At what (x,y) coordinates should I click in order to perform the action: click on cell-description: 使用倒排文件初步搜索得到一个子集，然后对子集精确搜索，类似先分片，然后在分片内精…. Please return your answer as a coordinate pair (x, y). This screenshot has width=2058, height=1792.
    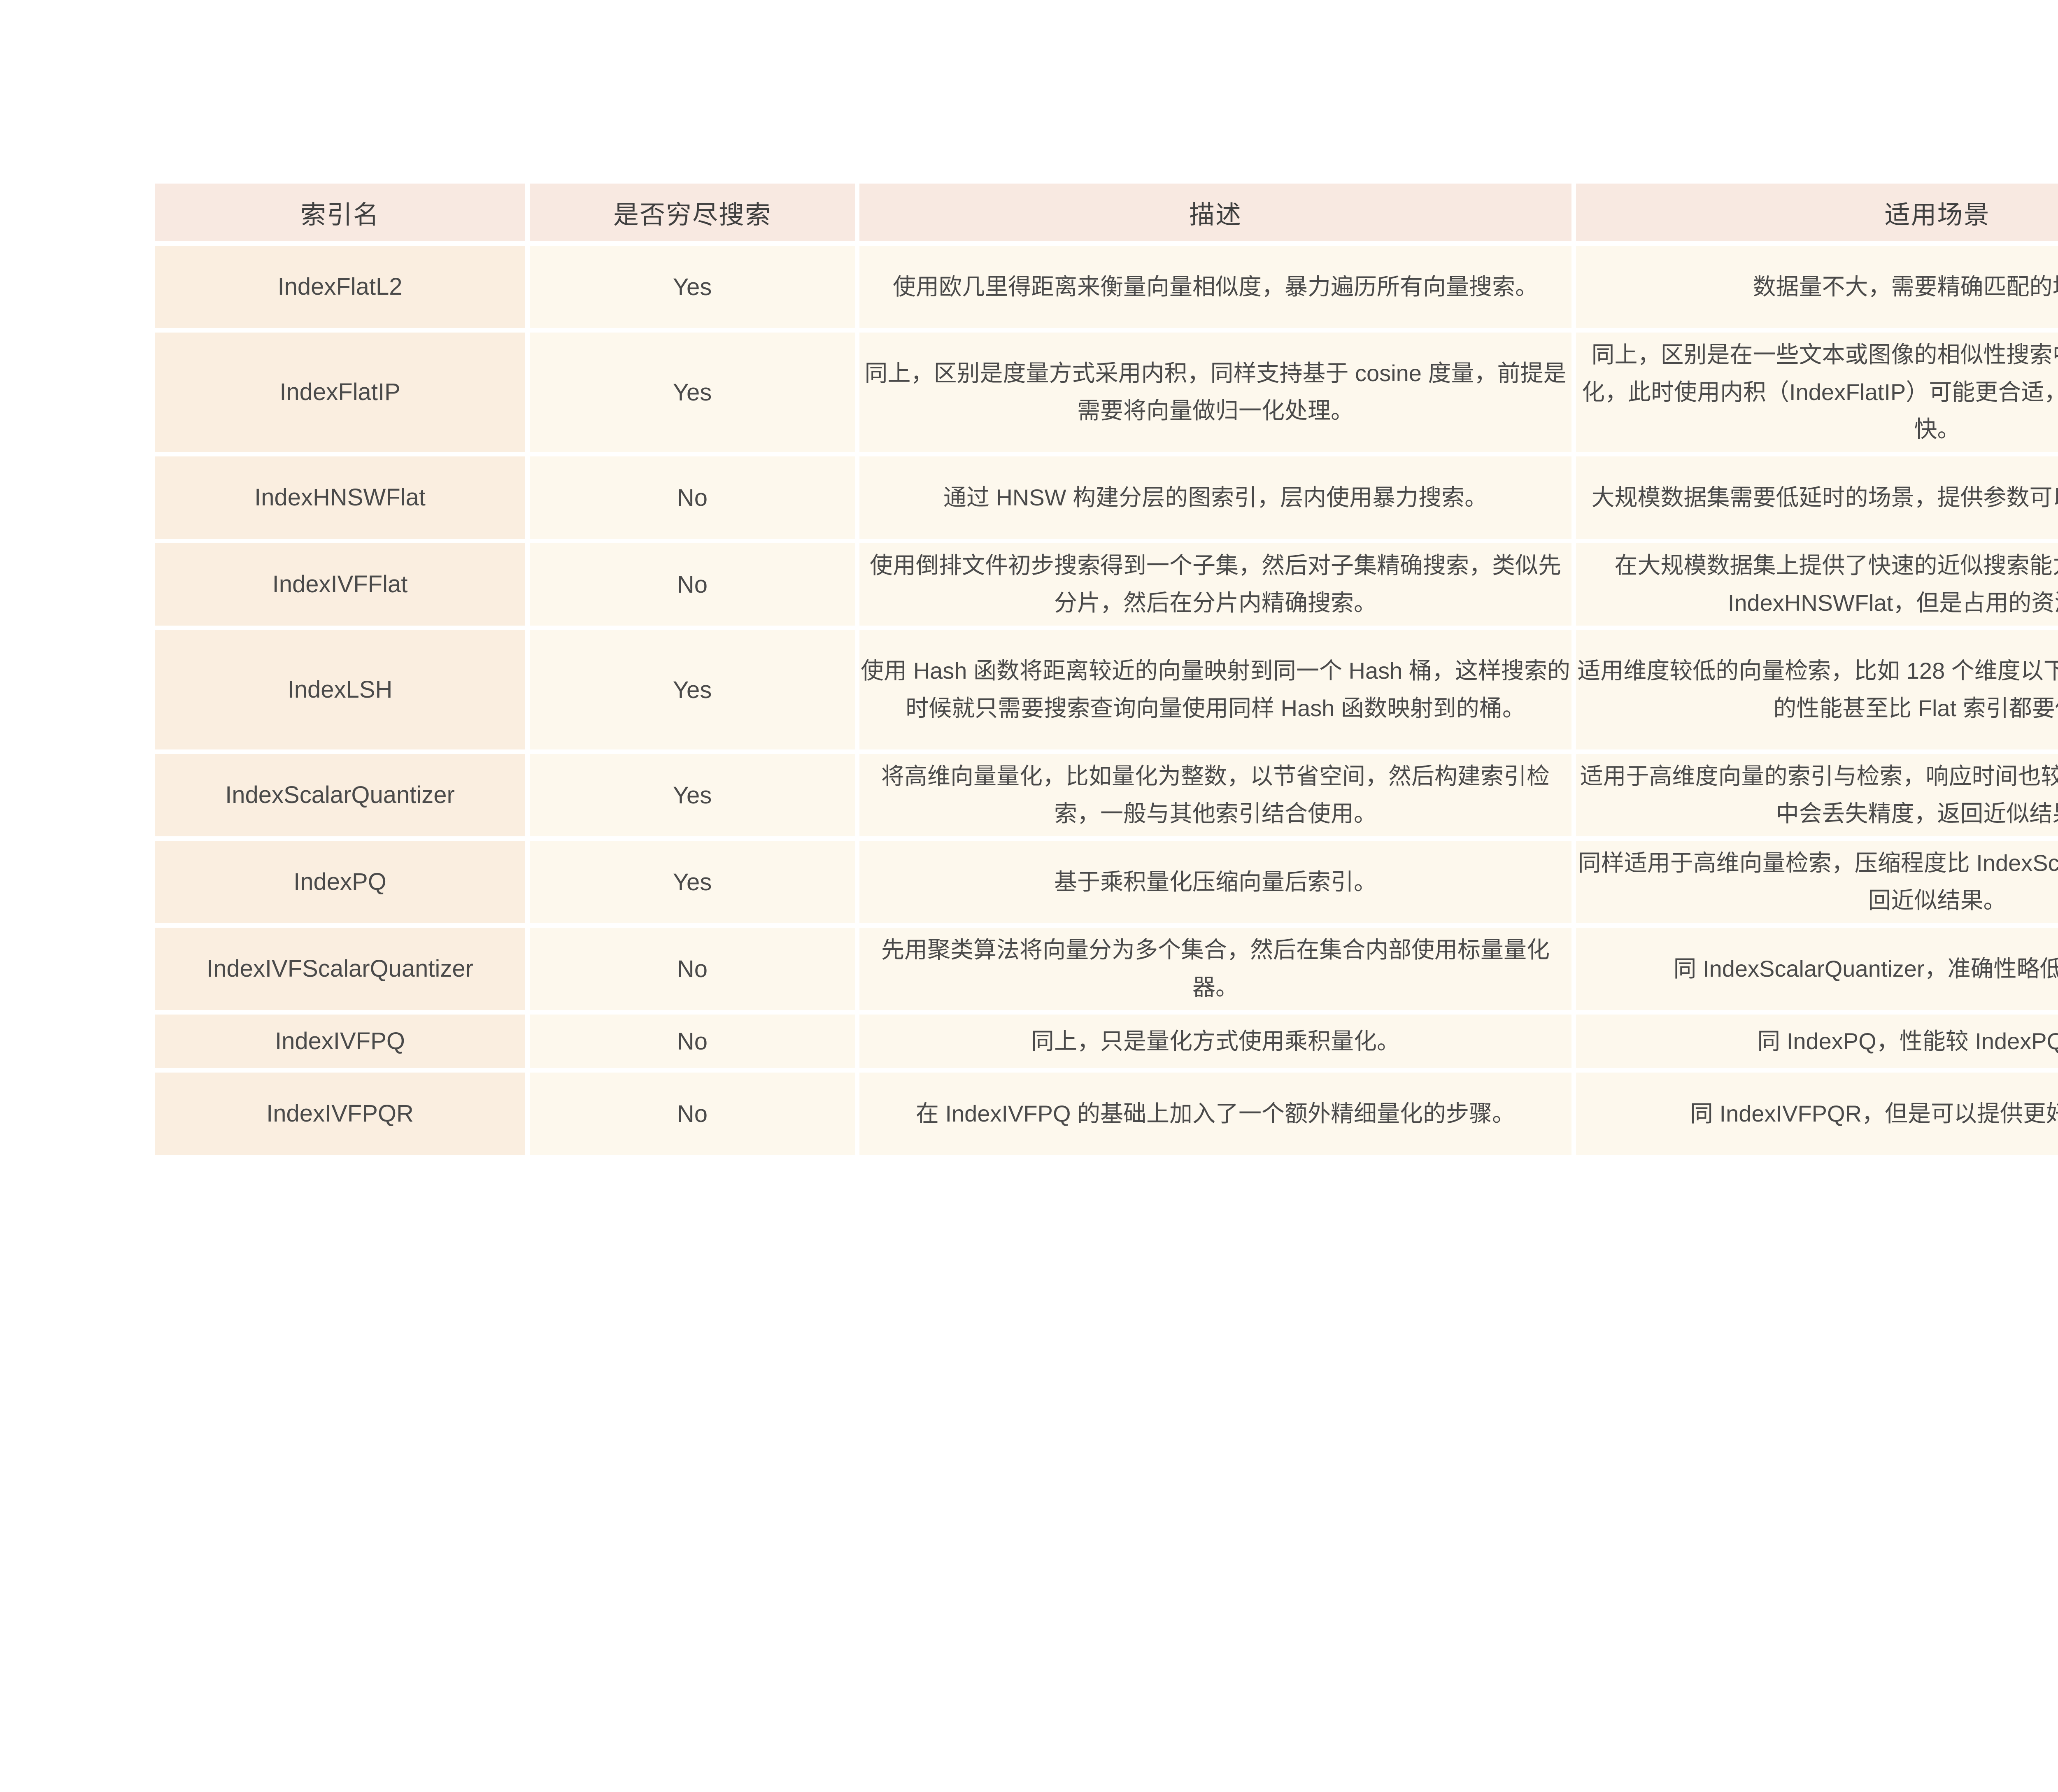
    Looking at the image, I should click on (1215, 584).